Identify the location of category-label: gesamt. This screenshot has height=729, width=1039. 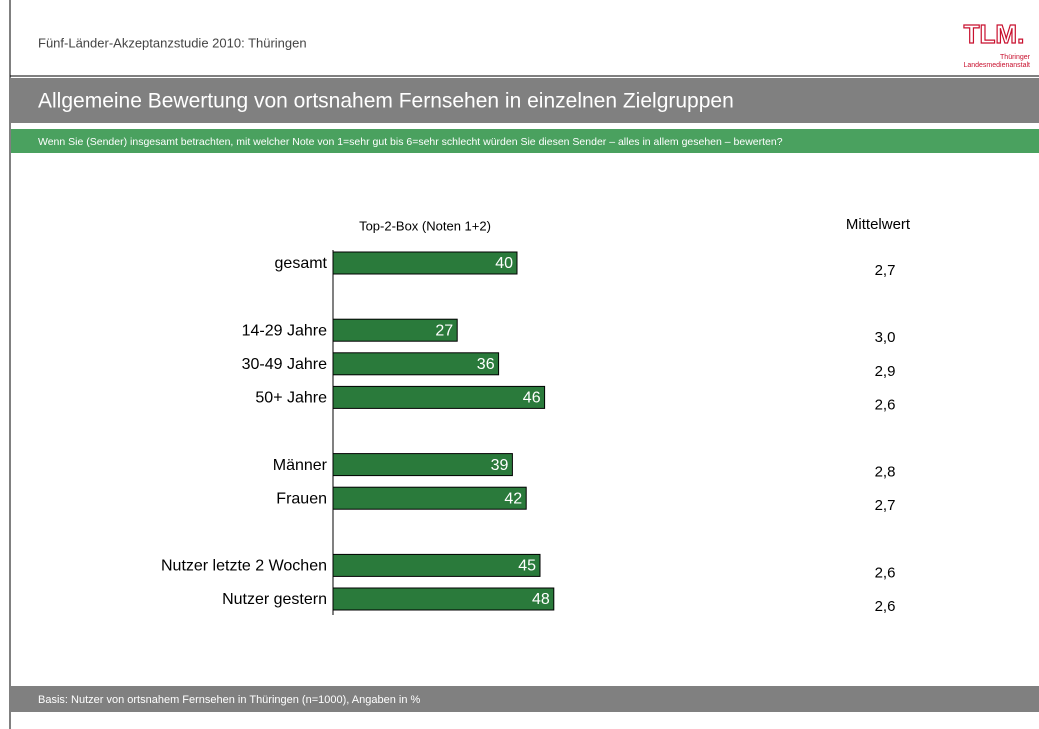
(301, 263).